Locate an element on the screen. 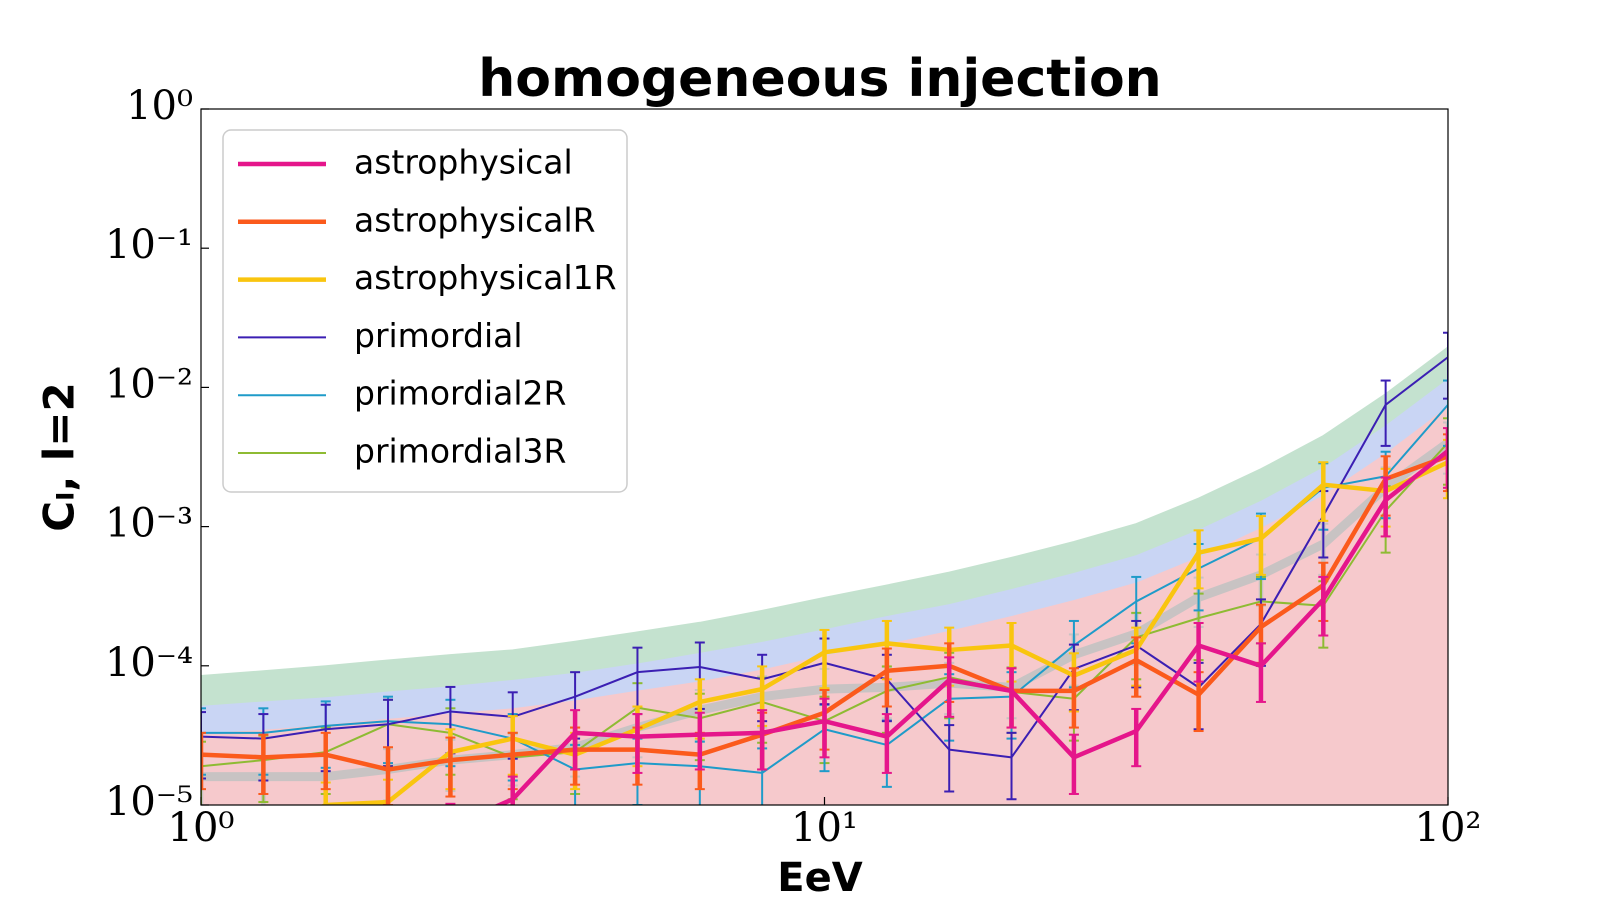 Image resolution: width=1600 pixels, height=900 pixels. median-errorbar is located at coordinates (1445, 448).